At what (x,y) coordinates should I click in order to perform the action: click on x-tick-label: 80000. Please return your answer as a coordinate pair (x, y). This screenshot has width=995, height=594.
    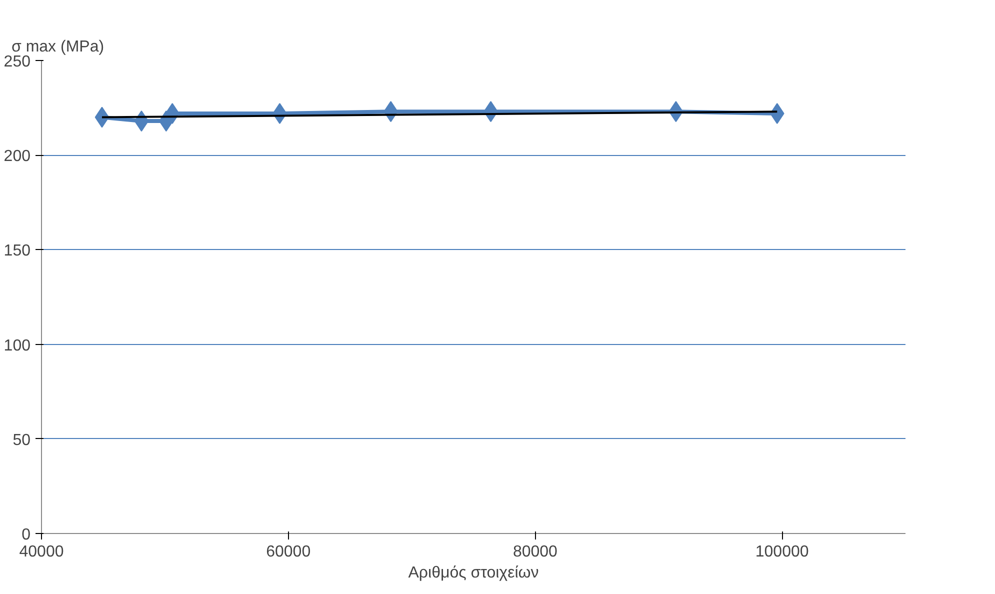
    Looking at the image, I should click on (535, 552).